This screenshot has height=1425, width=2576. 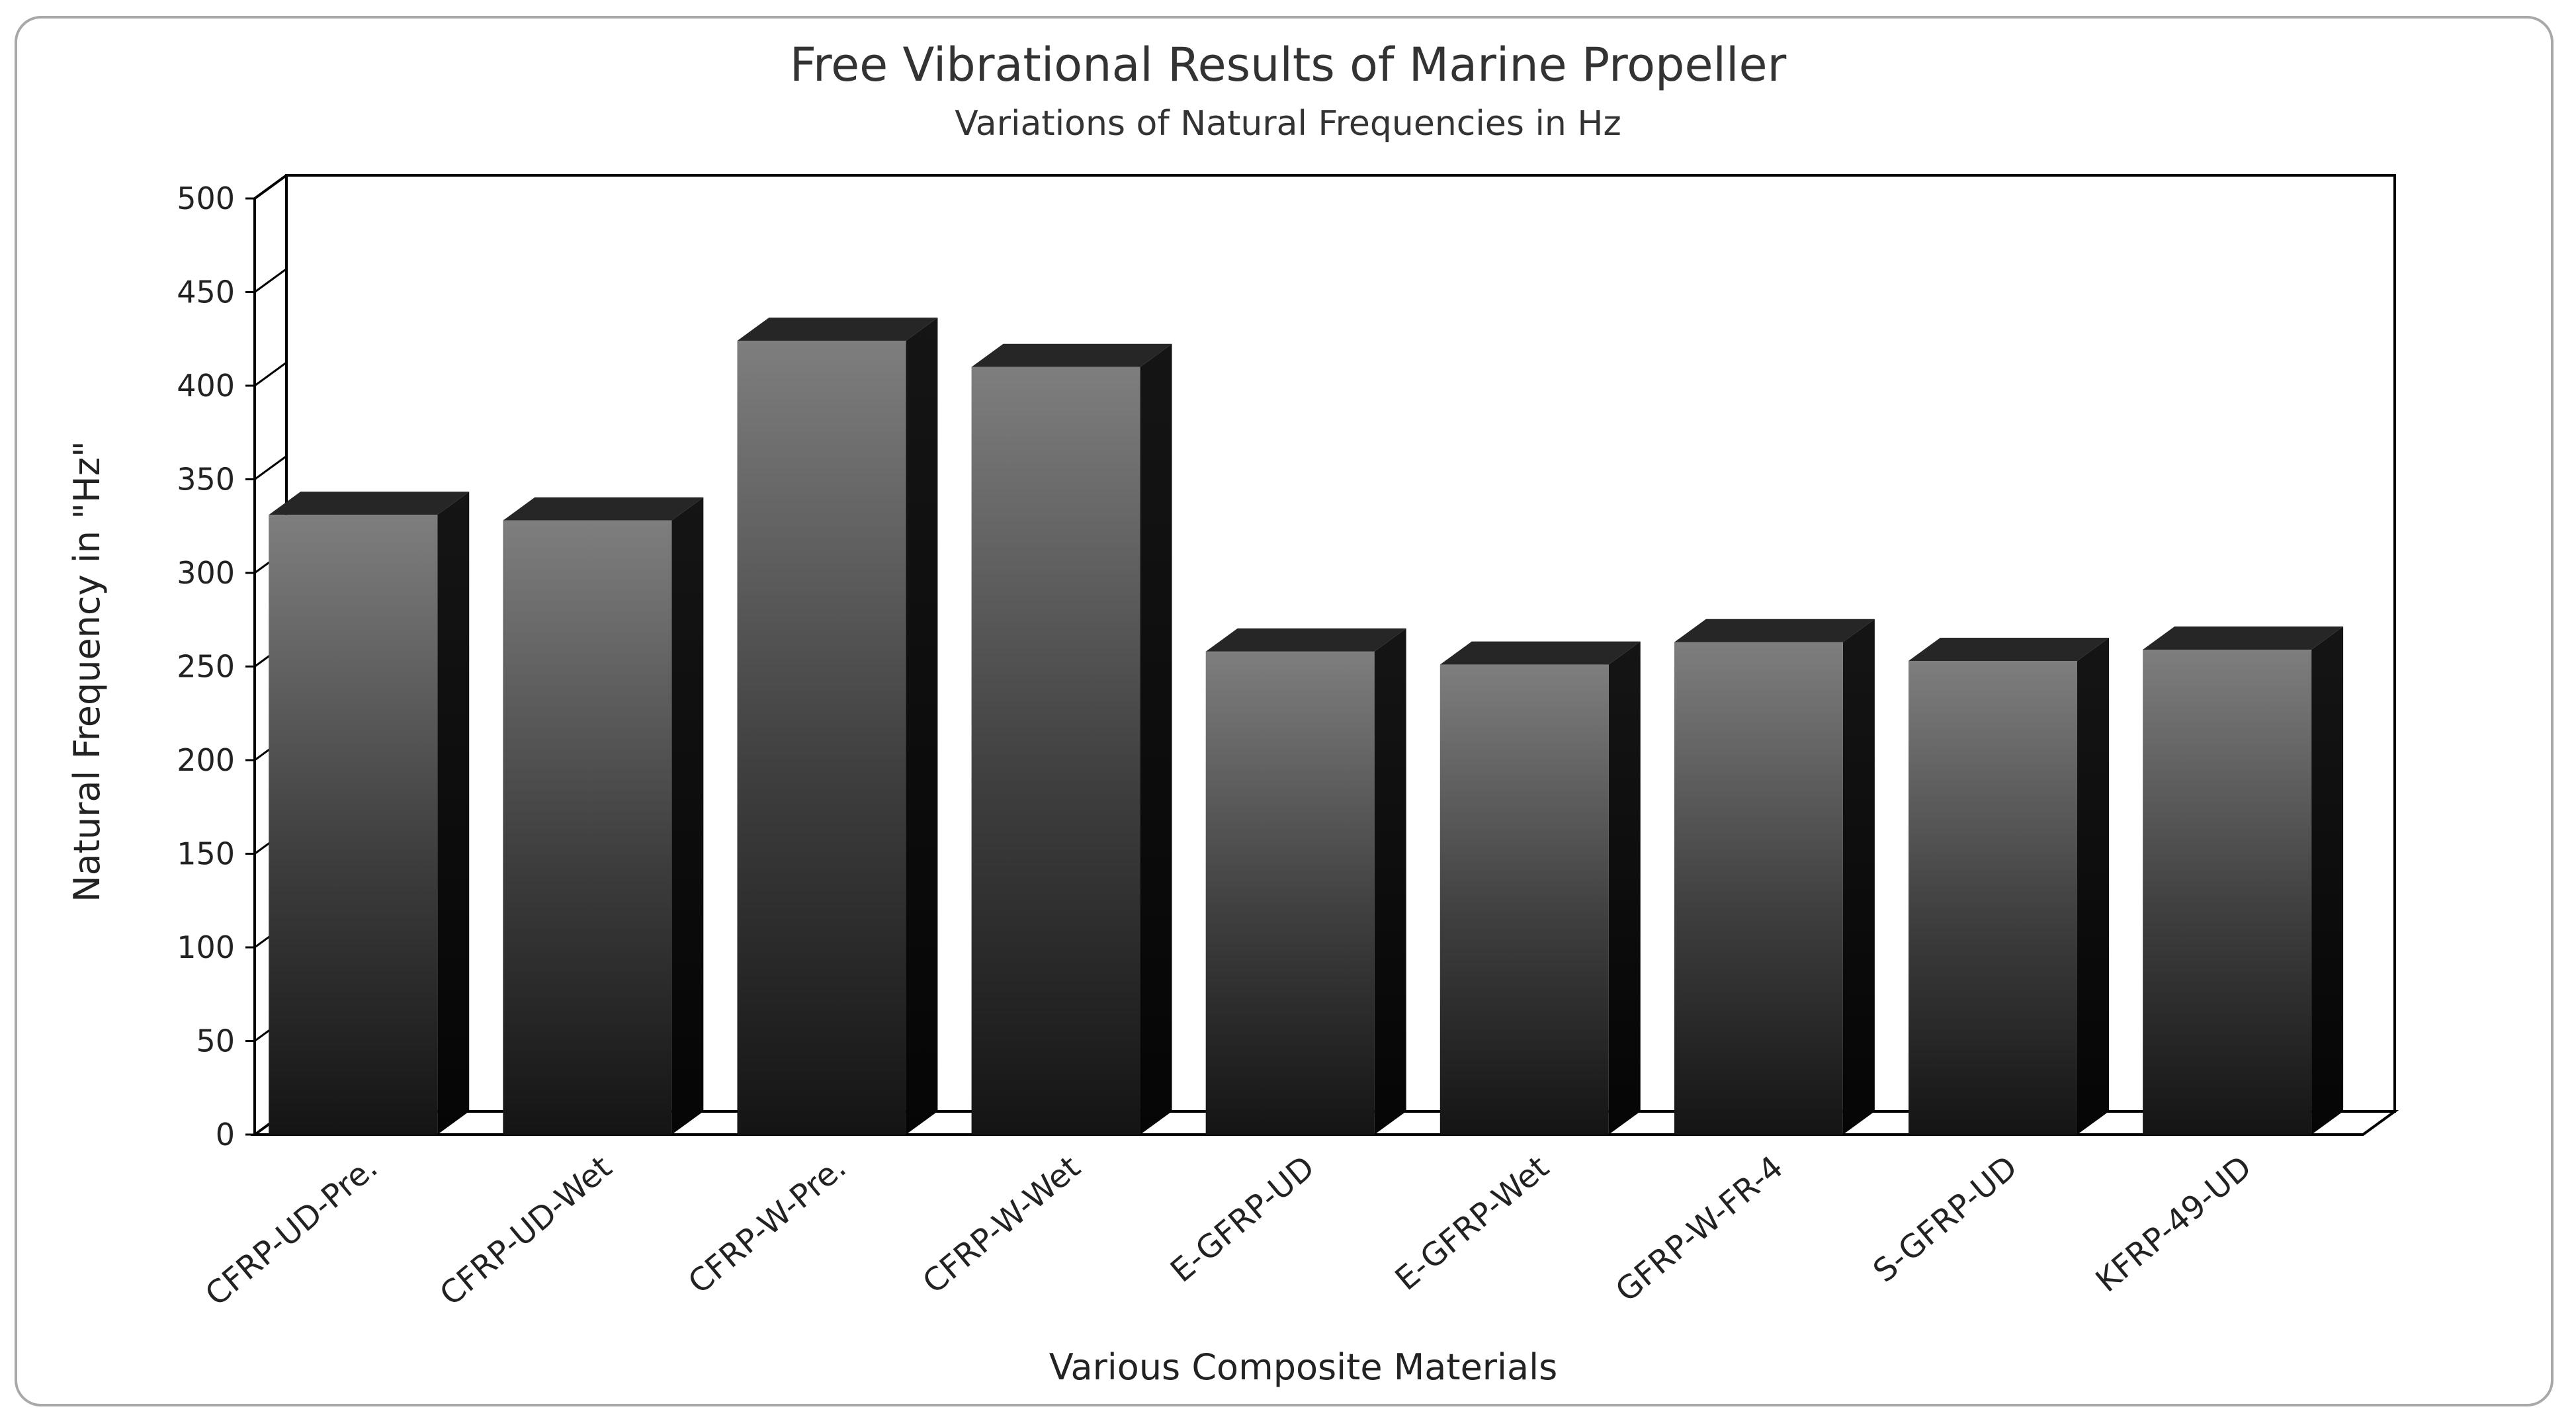 What do you see at coordinates (526, 1230) in the screenshot?
I see `x-category-label: CFRP-UD-Wet` at bounding box center [526, 1230].